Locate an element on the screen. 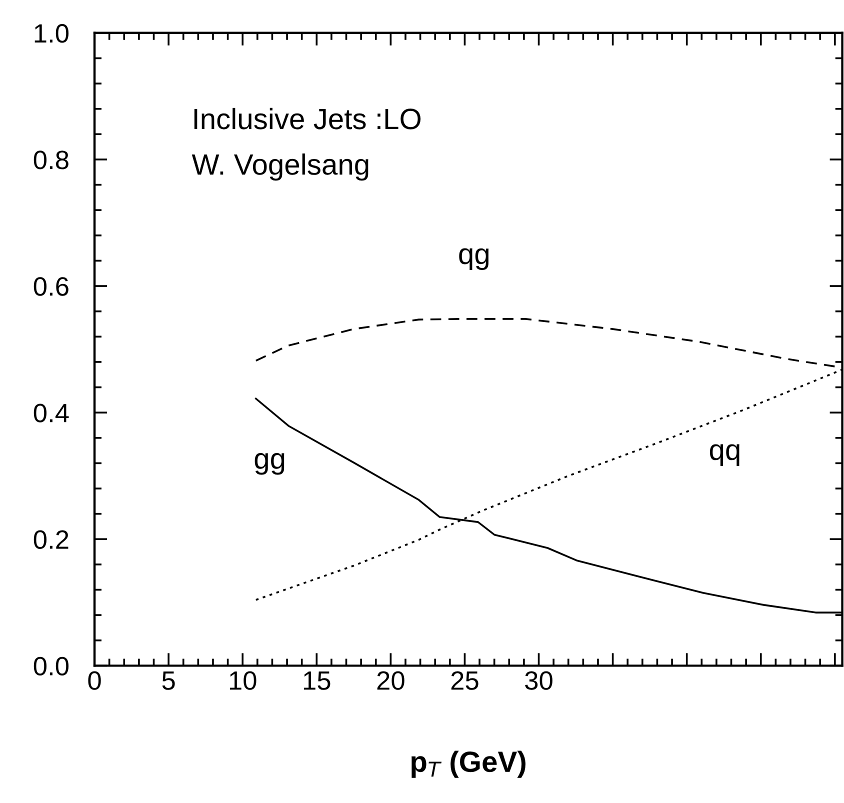 The width and height of the screenshot is (844, 803). y-tick-label: 0.8 is located at coordinates (51, 160).